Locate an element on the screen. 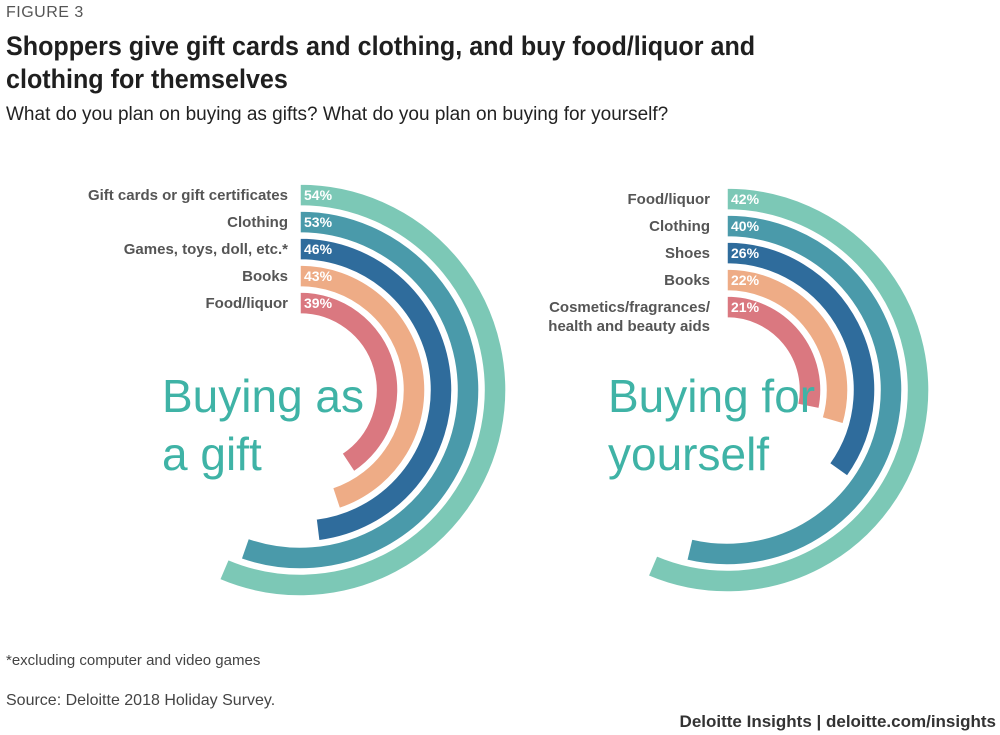 Image resolution: width=1000 pixels, height=735 pixels. figure-label: FIGURE 3 is located at coordinates (45, 12).